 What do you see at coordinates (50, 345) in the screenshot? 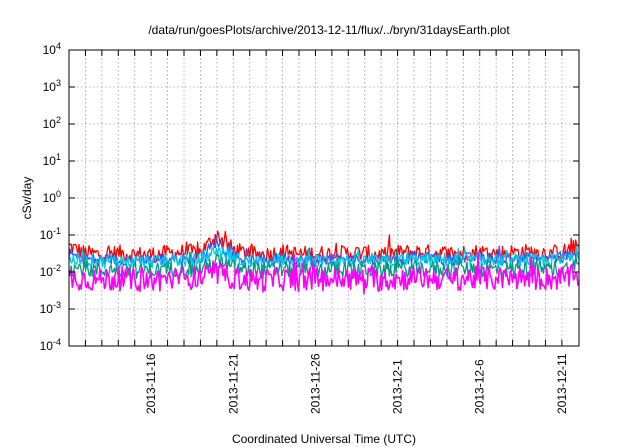
I see `y-tick-label: 10⁻⁴` at bounding box center [50, 345].